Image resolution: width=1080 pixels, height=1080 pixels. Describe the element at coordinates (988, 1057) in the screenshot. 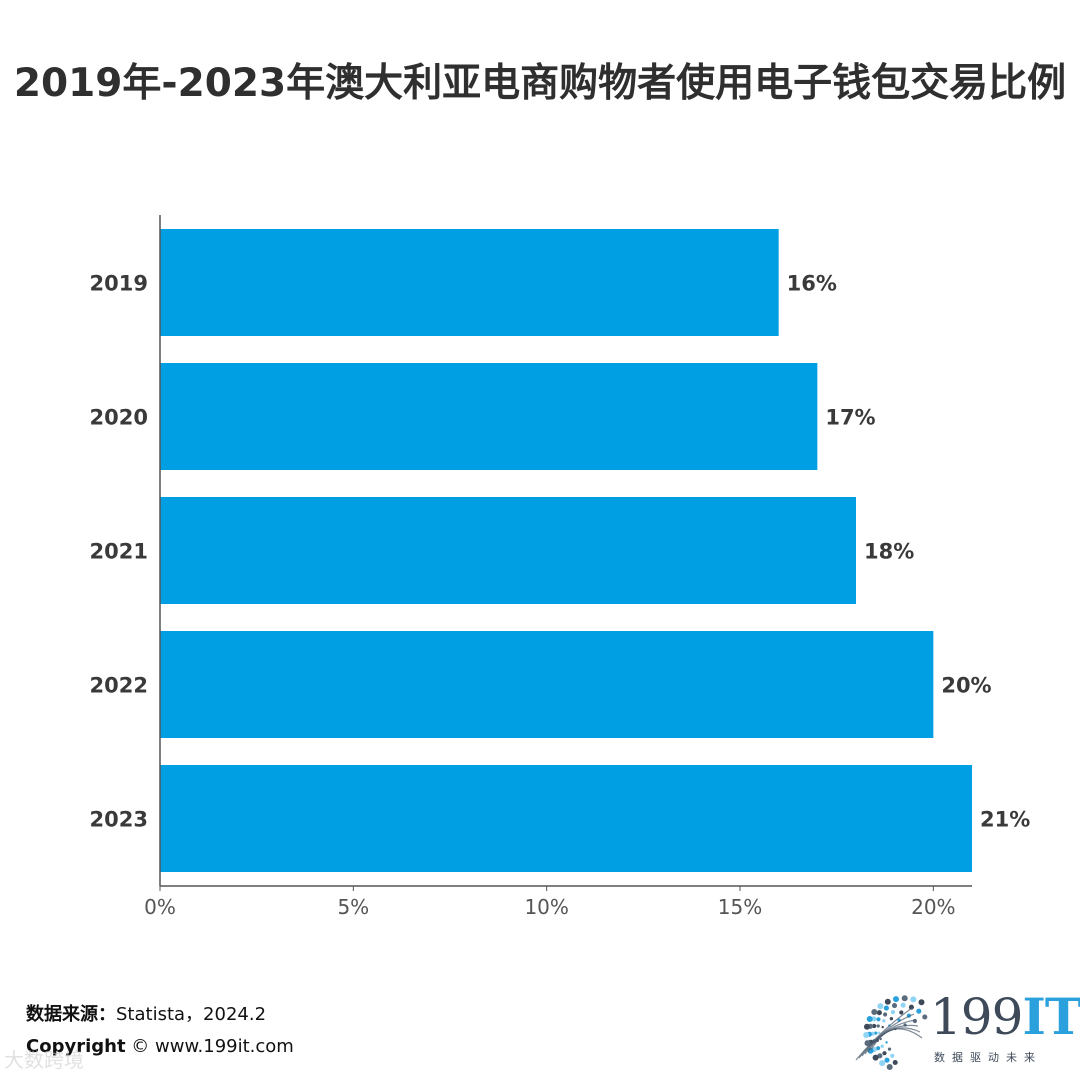

I see `brand-tagline: 数据驱动未来` at that location.